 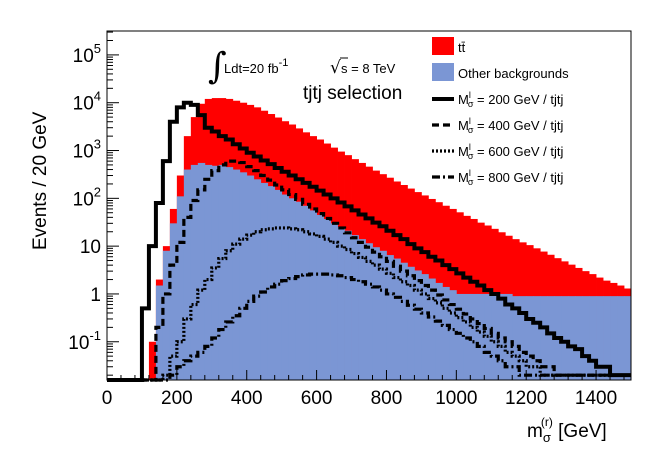 What do you see at coordinates (547, 422) in the screenshot?
I see `x-axis-label-sup: (r)` at bounding box center [547, 422].